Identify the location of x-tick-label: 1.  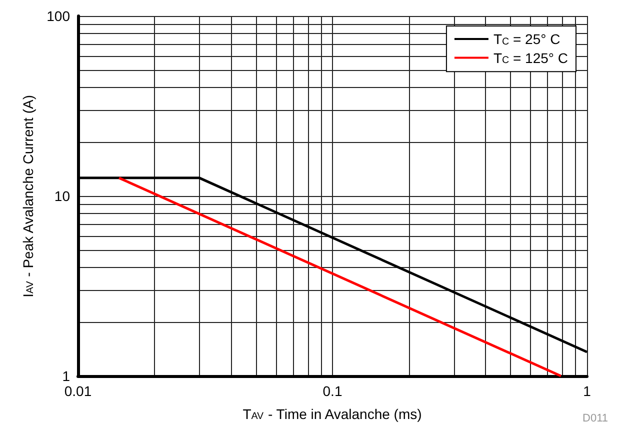
(587, 391).